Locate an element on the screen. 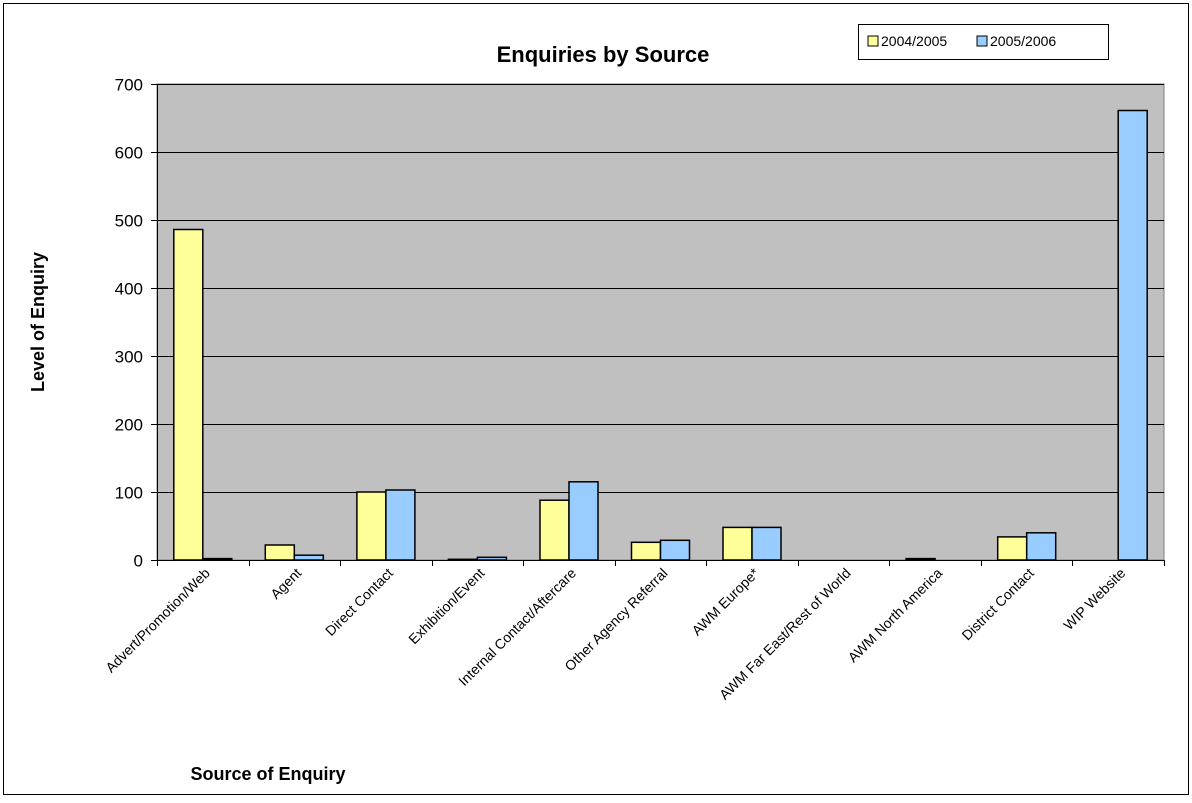 The height and width of the screenshot is (803, 1192). y-tick-label: 600 is located at coordinates (129, 153).